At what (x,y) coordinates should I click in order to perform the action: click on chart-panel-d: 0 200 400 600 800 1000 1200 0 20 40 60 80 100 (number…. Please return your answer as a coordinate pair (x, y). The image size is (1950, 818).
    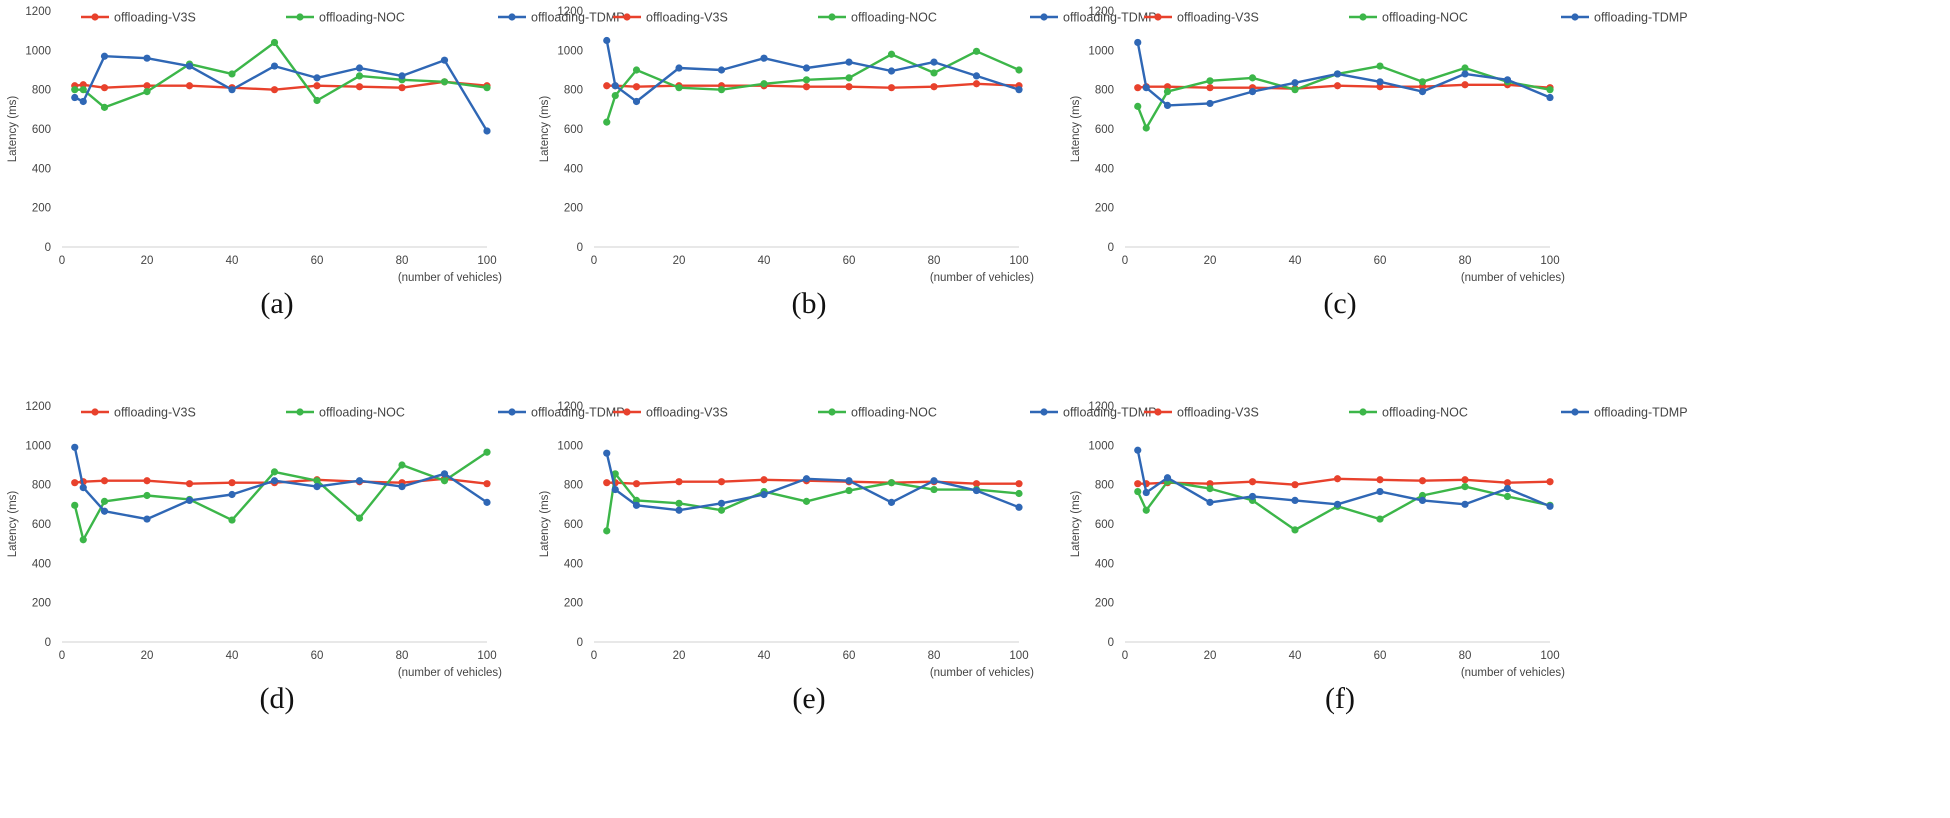
    Looking at the image, I should click on (316, 558).